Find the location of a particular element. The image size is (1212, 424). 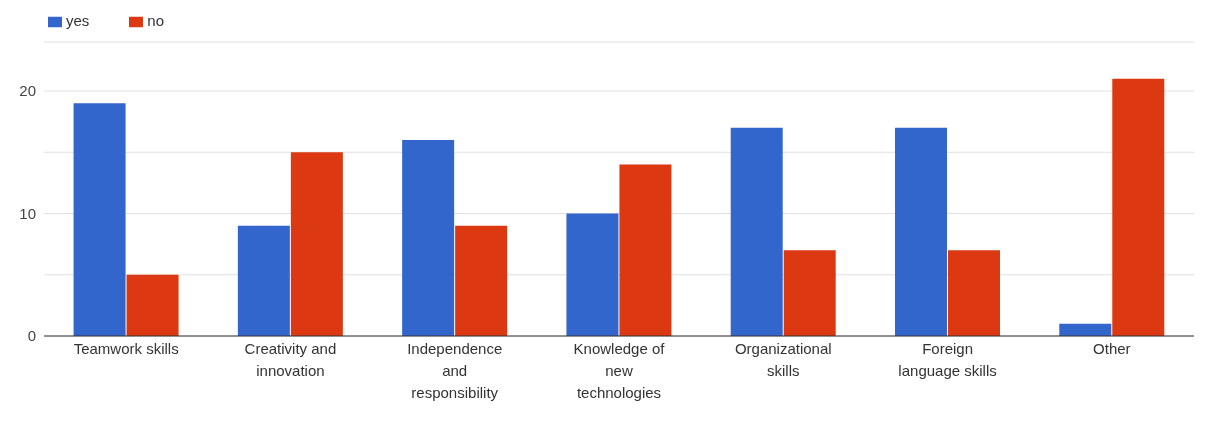

x-tick-label: Other is located at coordinates (1112, 348).